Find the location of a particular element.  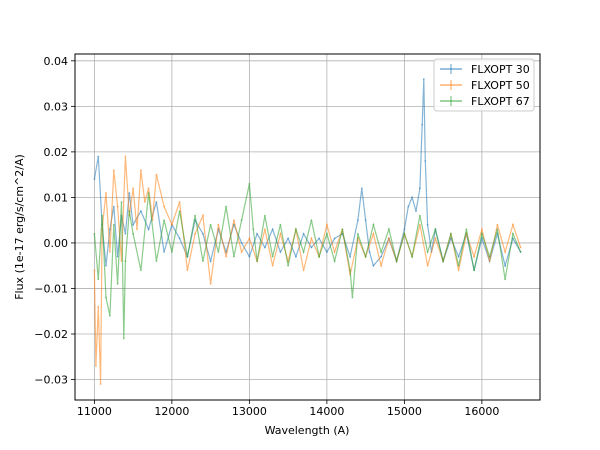

legend-box is located at coordinates (484, 85).